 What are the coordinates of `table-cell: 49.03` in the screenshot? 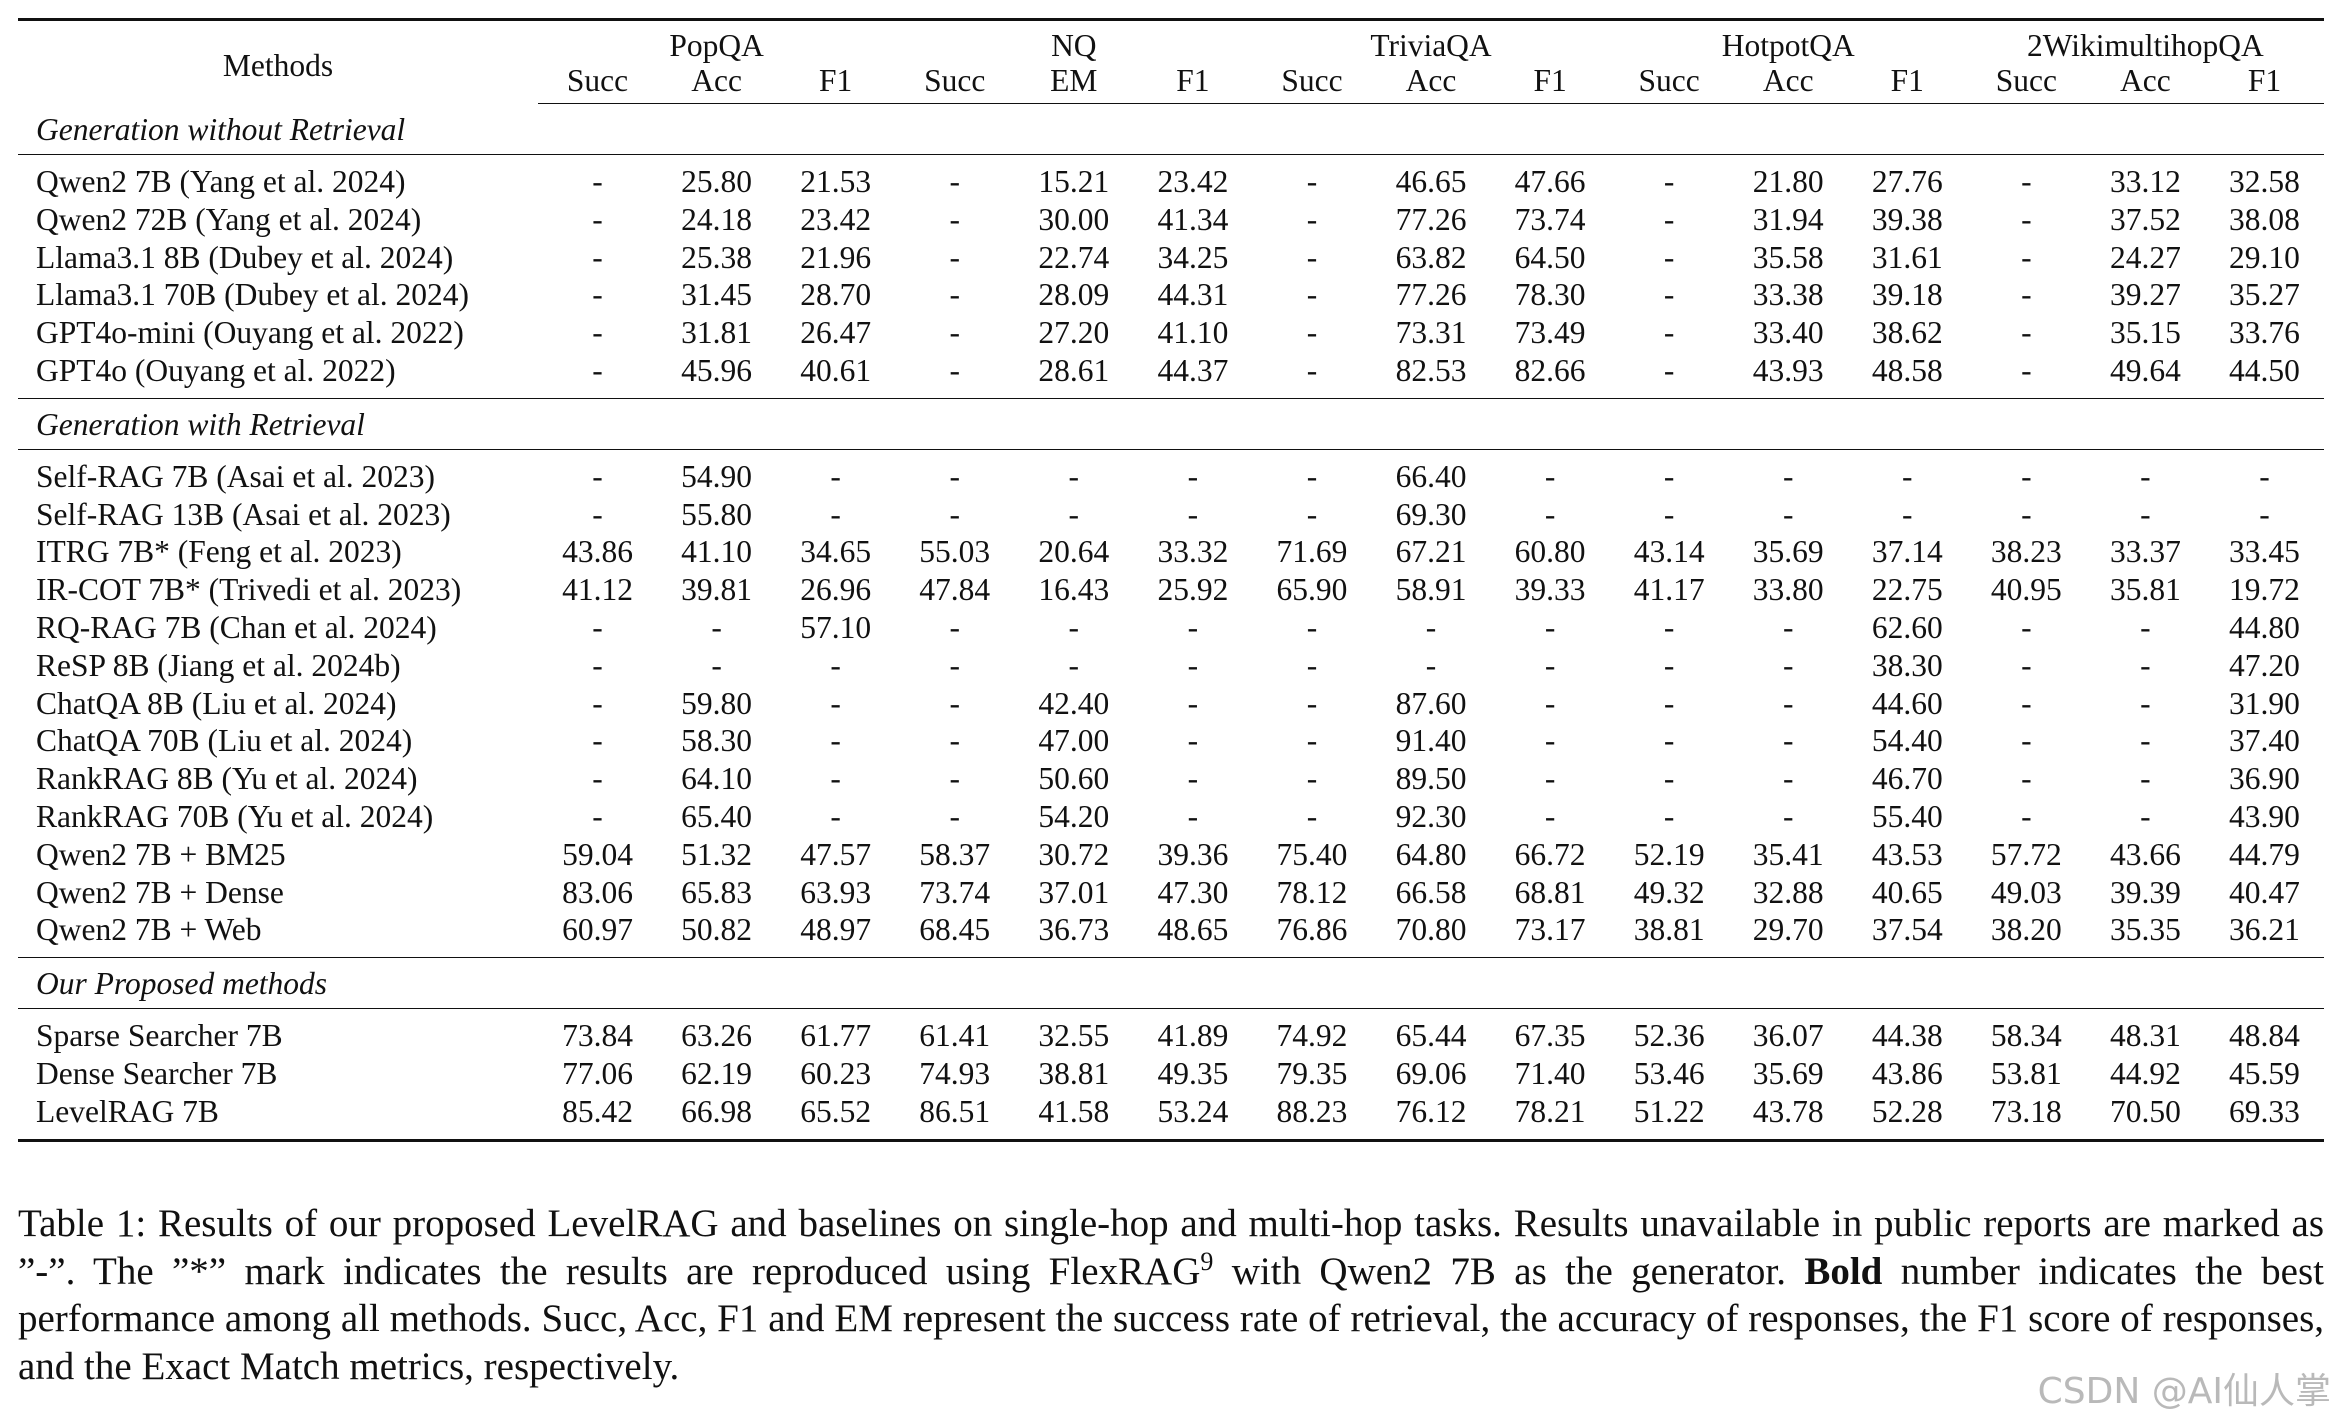 It's located at (2026, 892).